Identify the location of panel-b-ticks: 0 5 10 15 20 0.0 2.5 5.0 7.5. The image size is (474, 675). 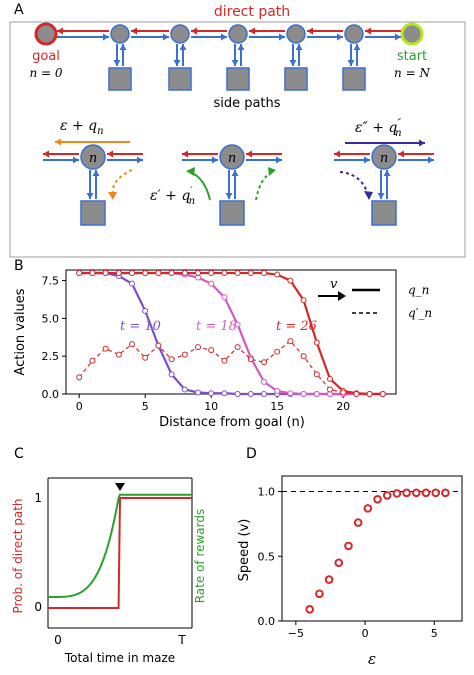
(196, 344).